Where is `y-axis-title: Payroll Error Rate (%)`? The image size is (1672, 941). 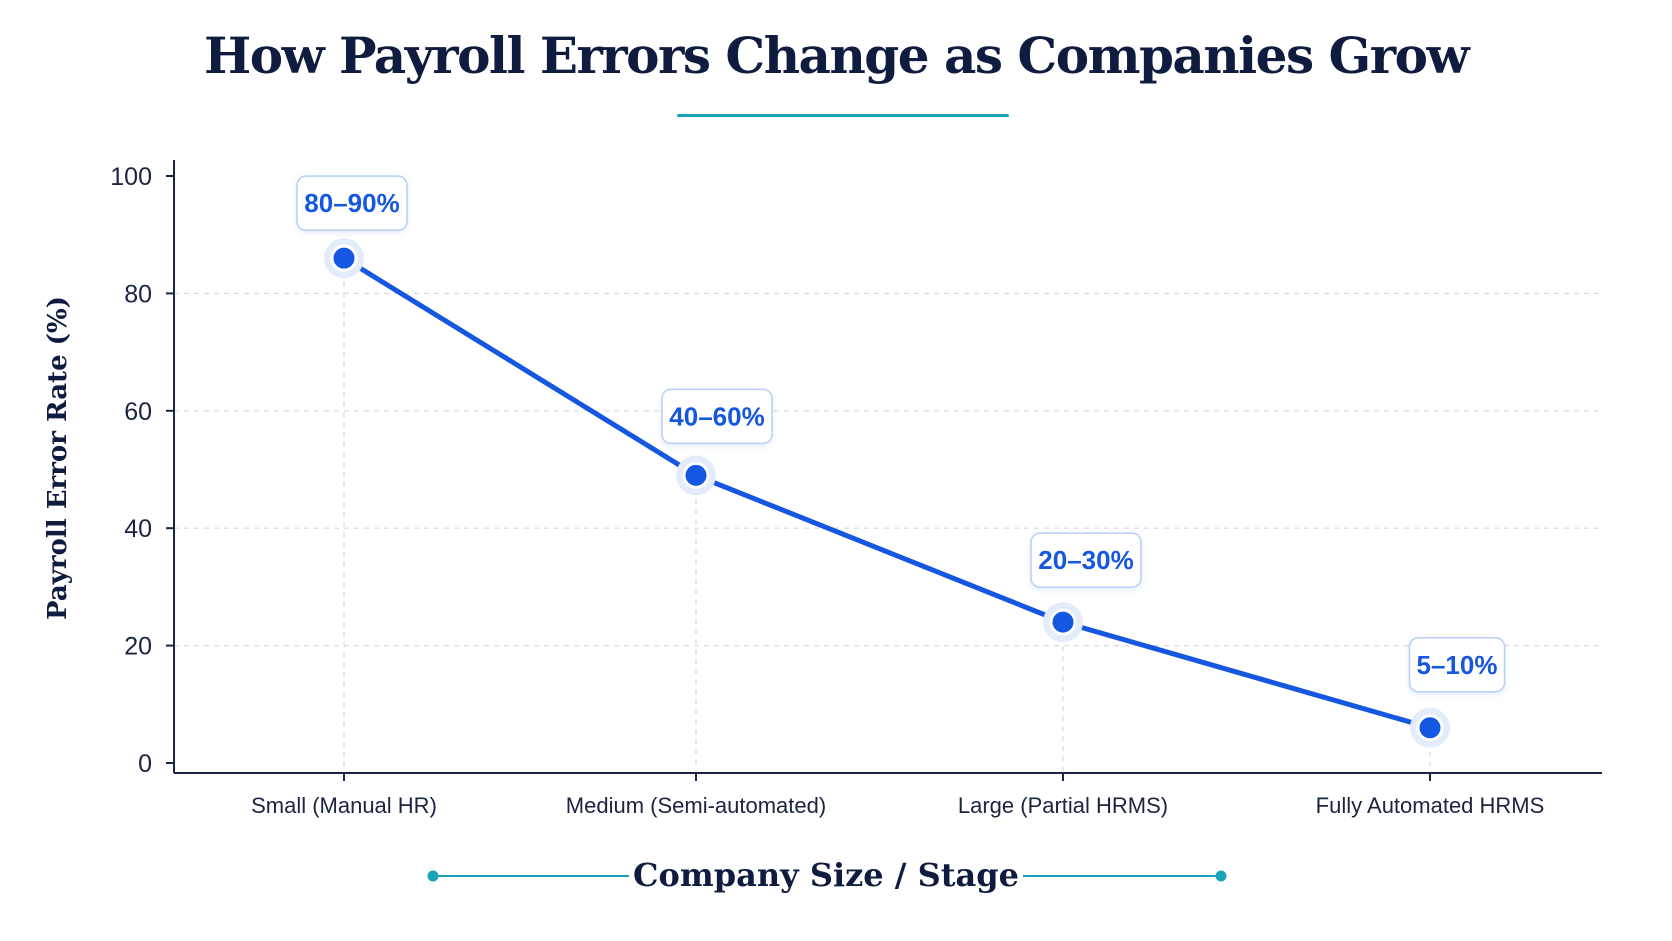 y-axis-title: Payroll Error Rate (%) is located at coordinates (58, 458).